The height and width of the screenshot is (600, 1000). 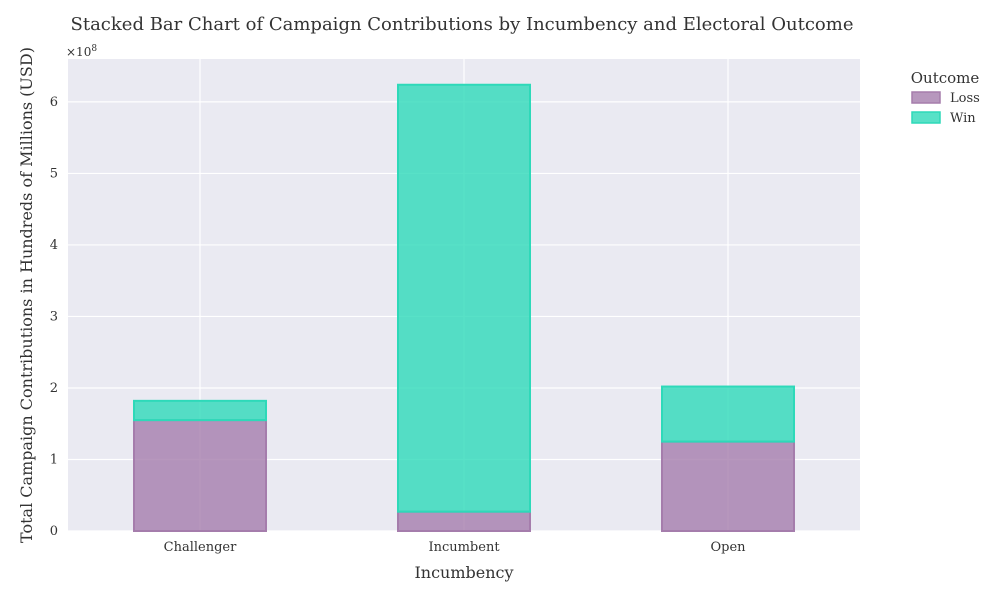 What do you see at coordinates (945, 78) in the screenshot?
I see `legend-title: Outcome` at bounding box center [945, 78].